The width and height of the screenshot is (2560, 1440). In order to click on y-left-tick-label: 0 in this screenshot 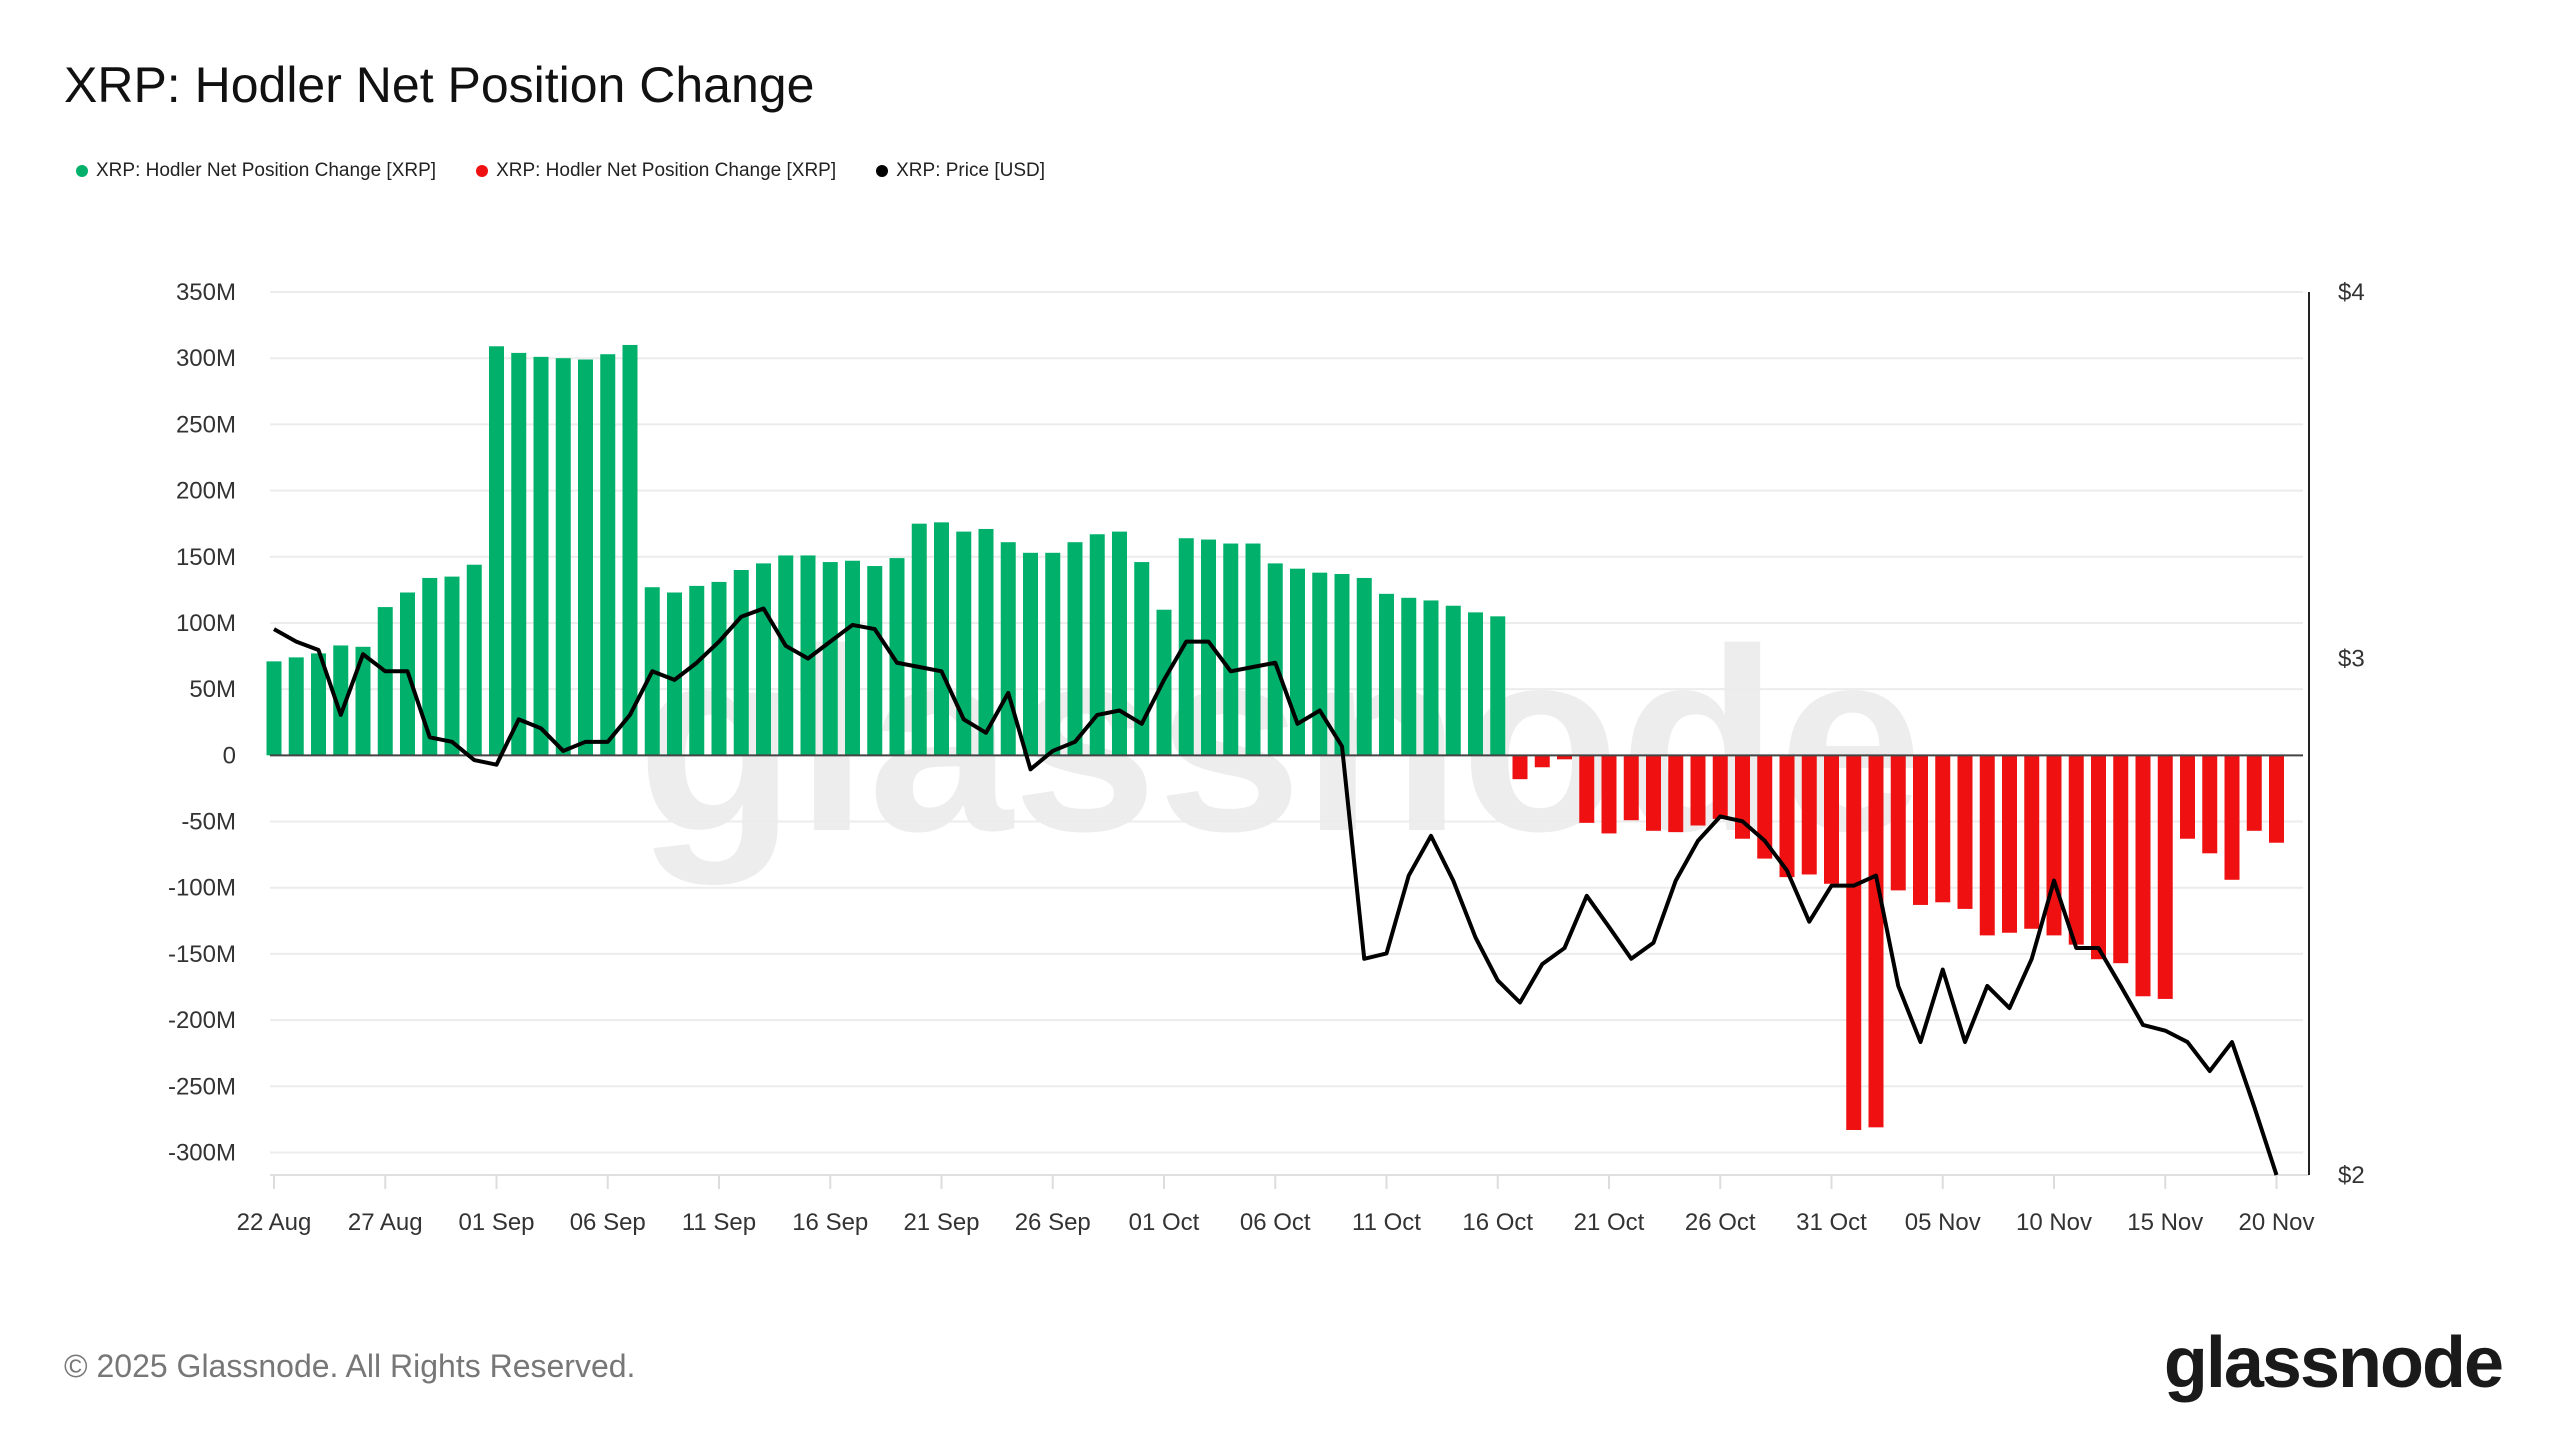, I will do `click(229, 755)`.